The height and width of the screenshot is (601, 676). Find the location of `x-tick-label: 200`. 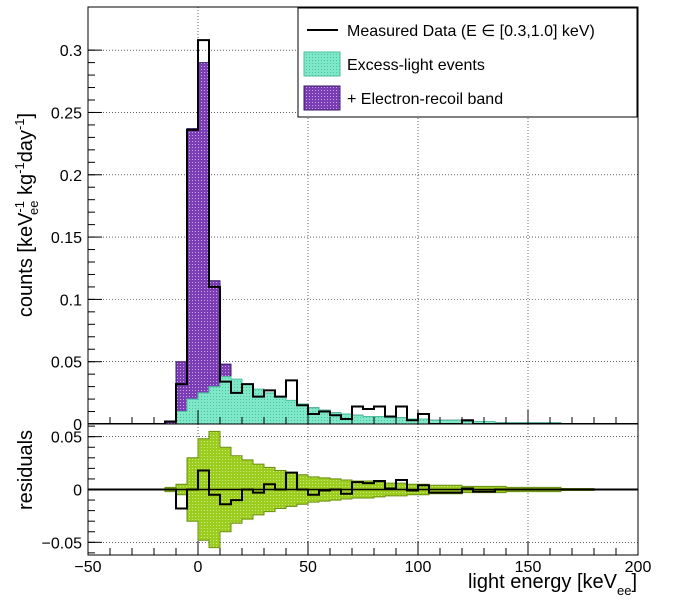

x-tick-label: 200 is located at coordinates (638, 567).